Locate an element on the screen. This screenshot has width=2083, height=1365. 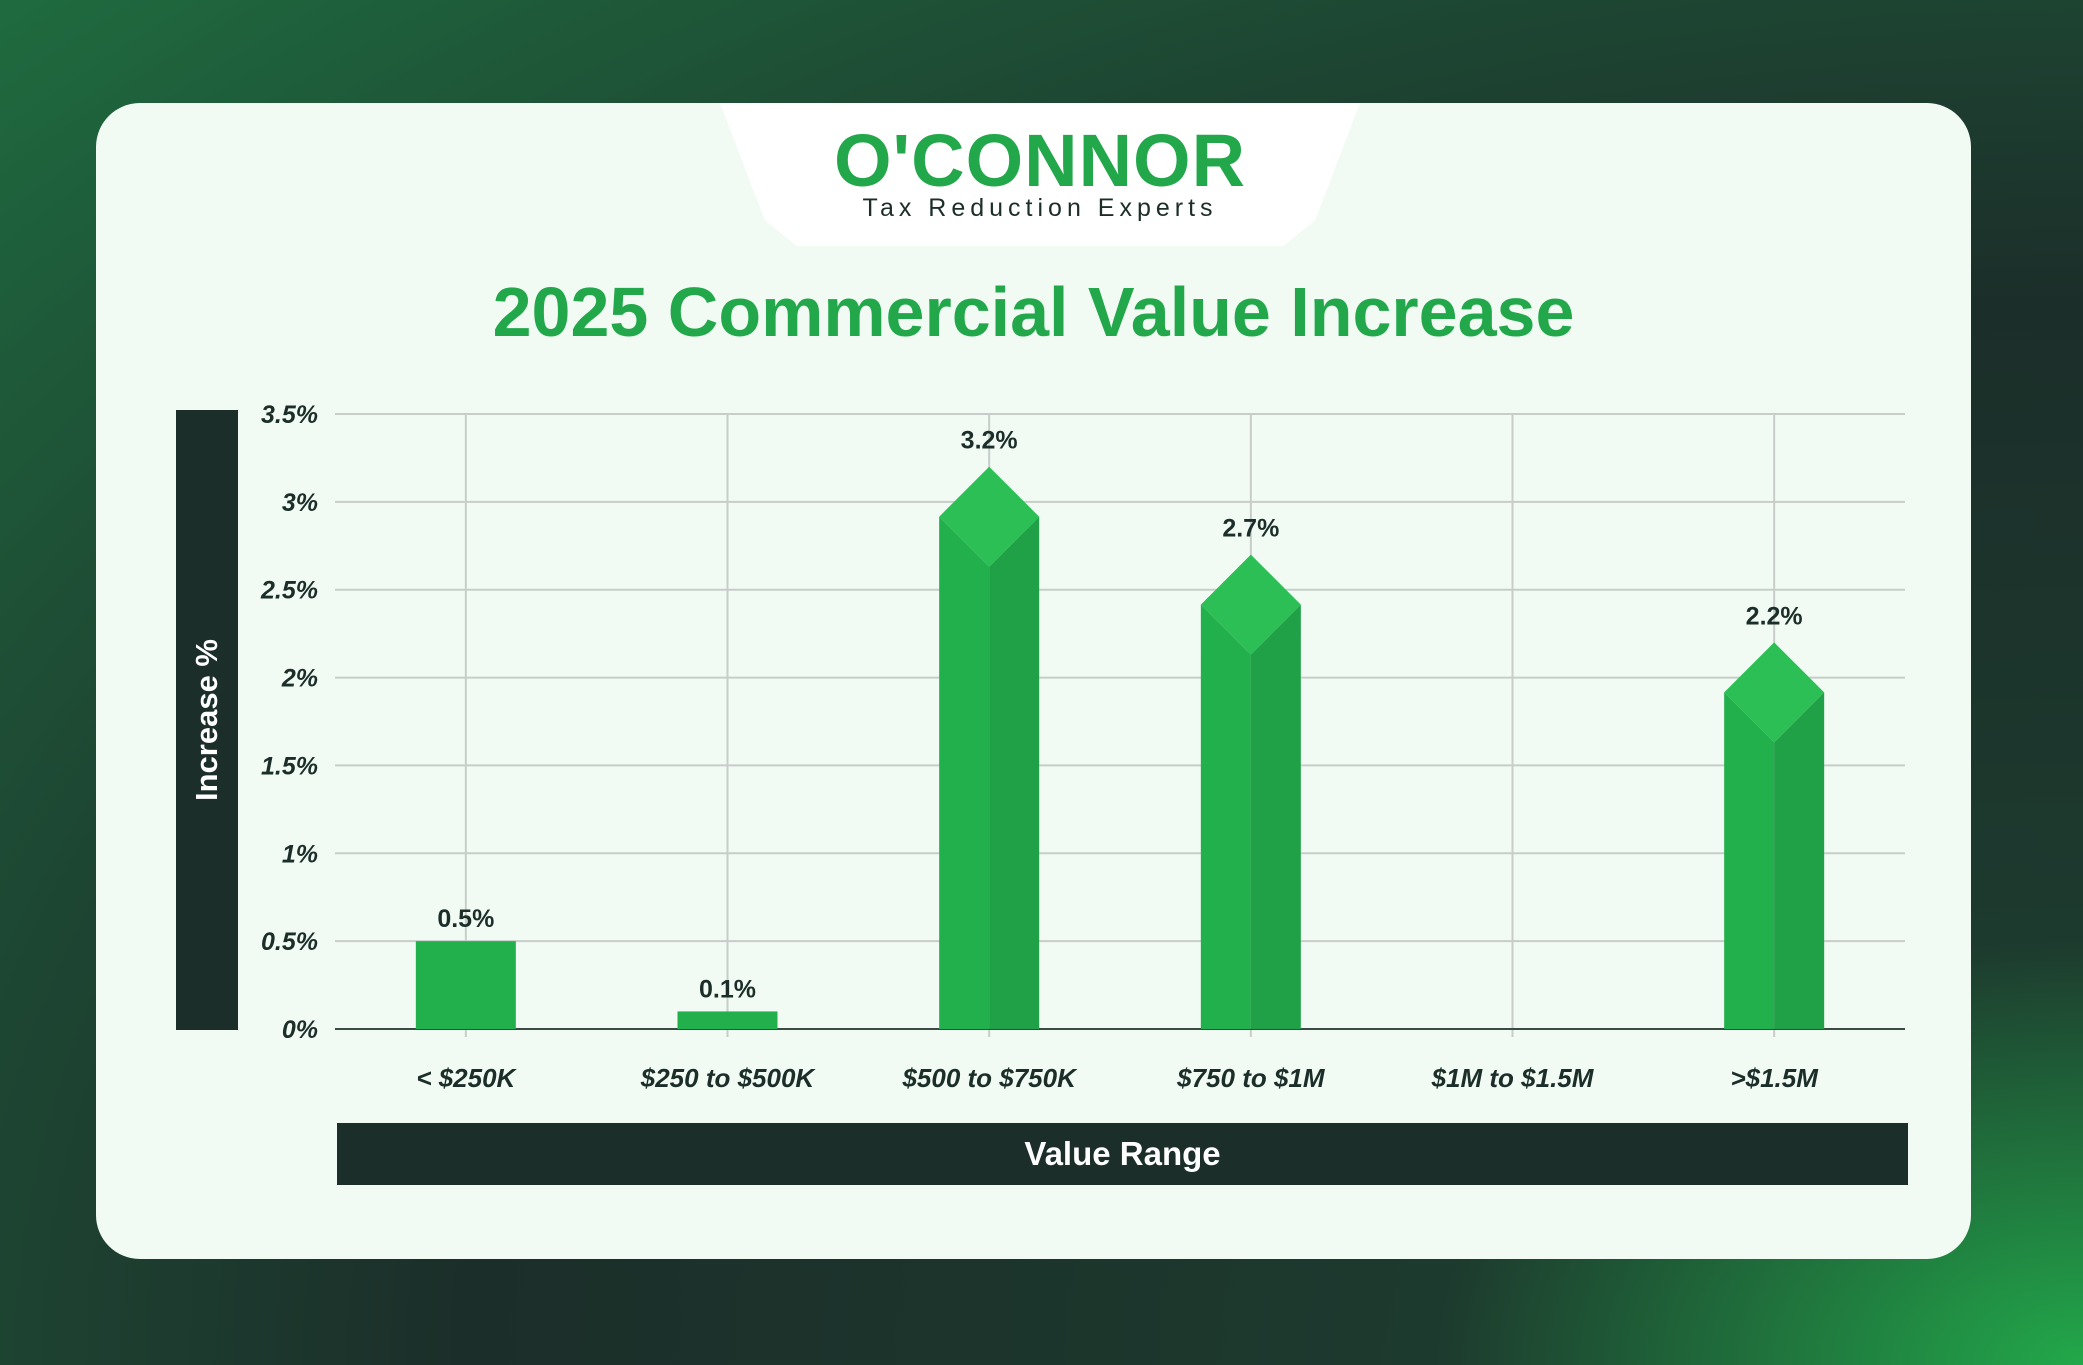
y-tick-label: 3.5% is located at coordinates (289, 415).